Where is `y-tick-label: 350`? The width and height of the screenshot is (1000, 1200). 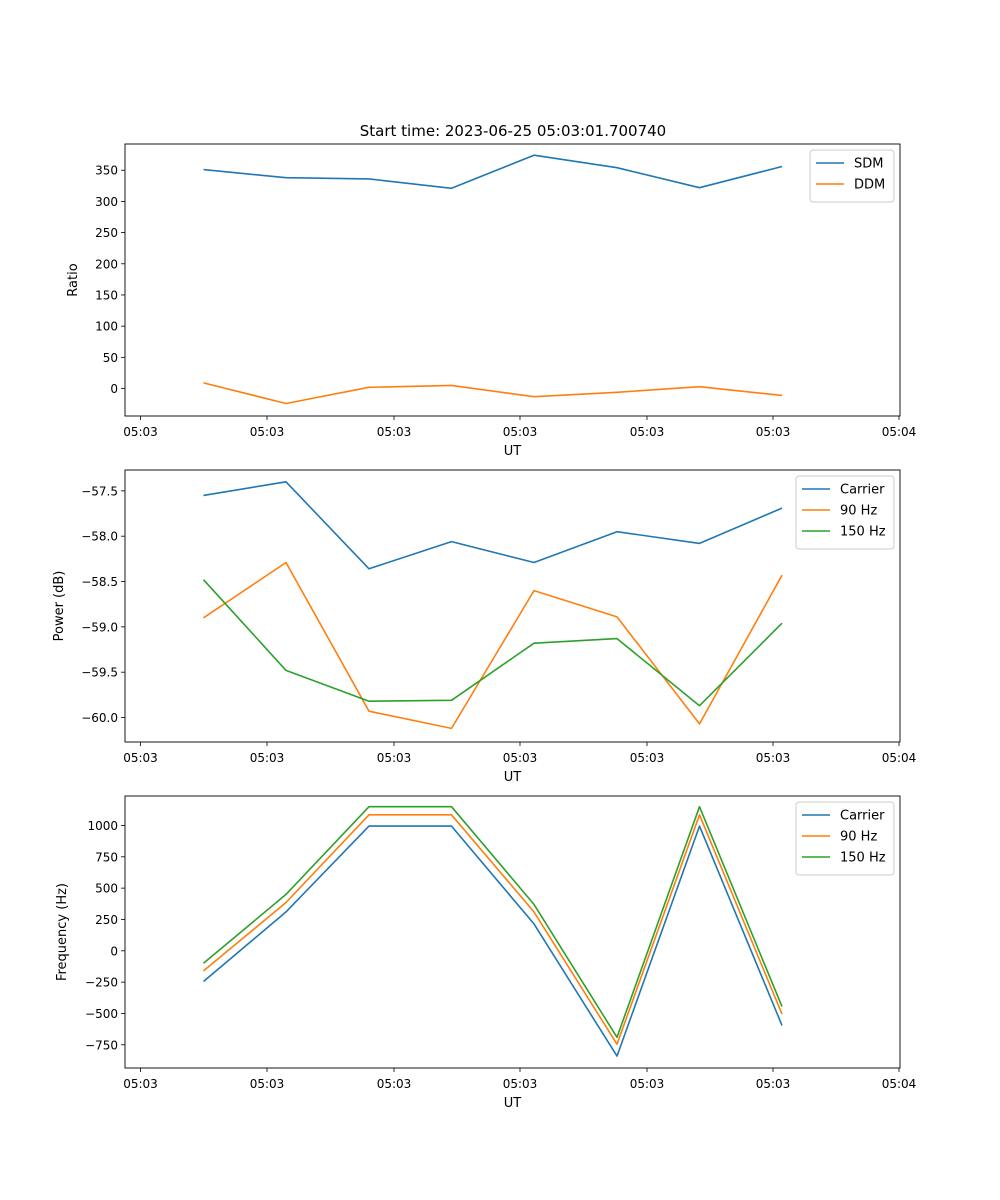
y-tick-label: 350 is located at coordinates (106, 171).